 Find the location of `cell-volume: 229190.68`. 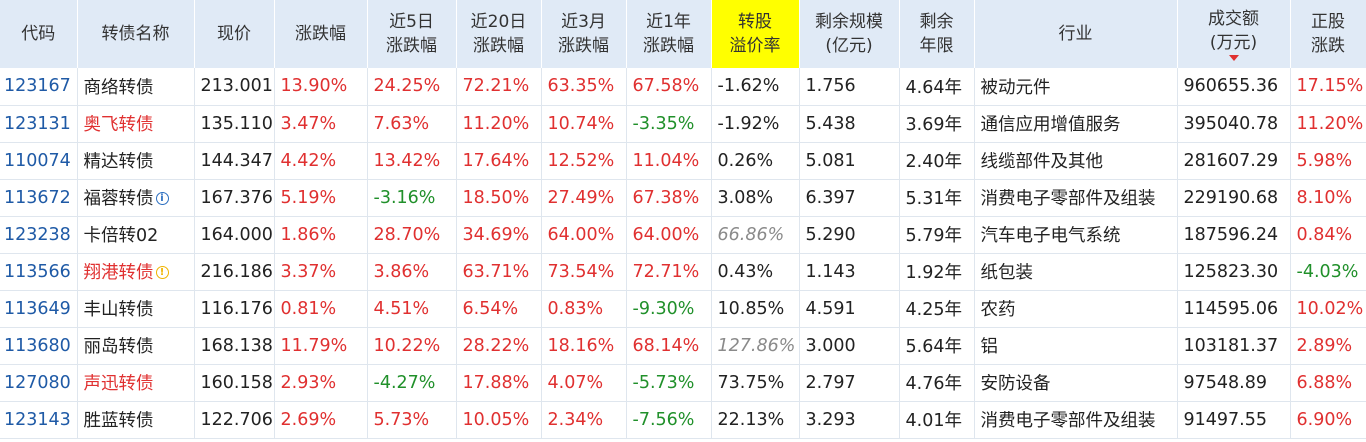

cell-volume: 229190.68 is located at coordinates (1234, 198).